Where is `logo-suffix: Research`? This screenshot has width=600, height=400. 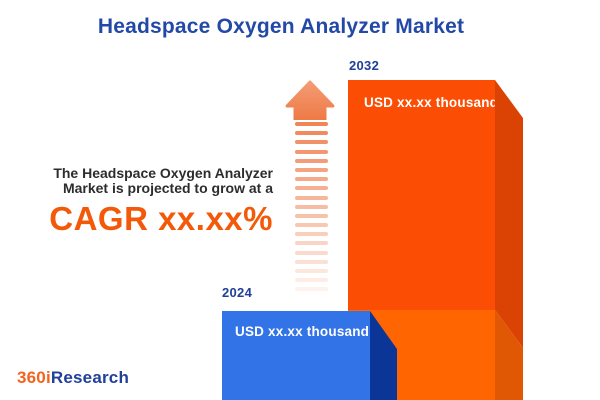 logo-suffix: Research is located at coordinates (90, 377).